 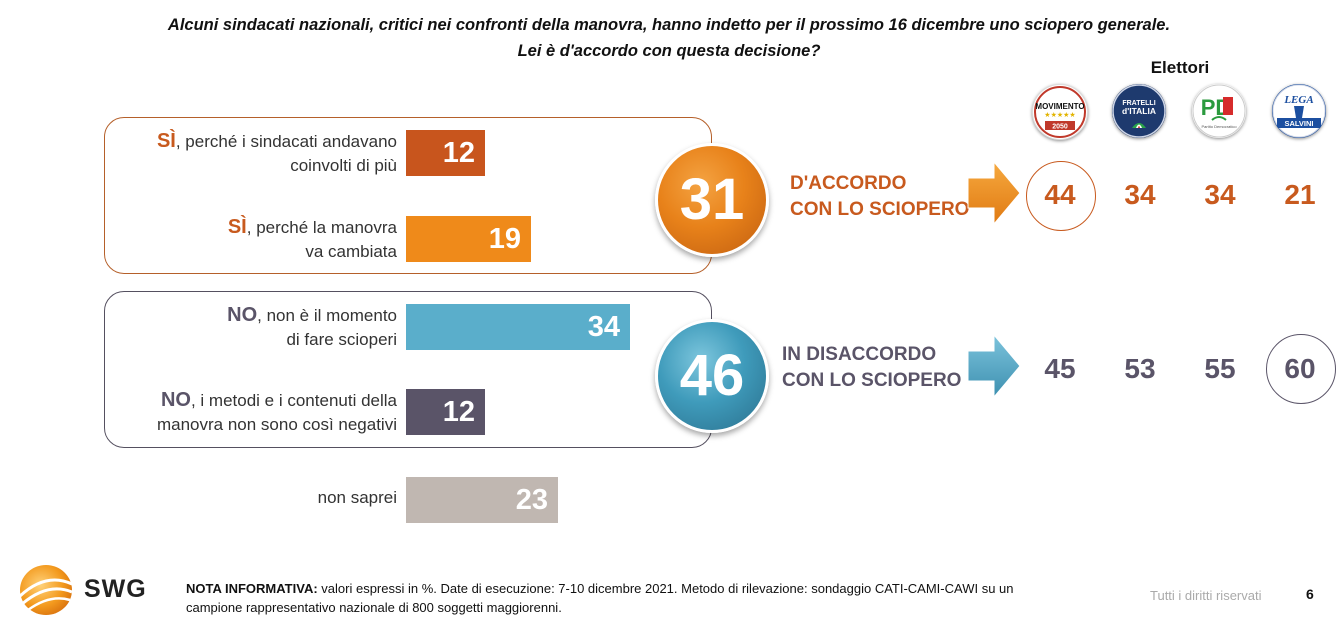 I want to click on bar-label: SÌ, perché la manovra va cambiata, so click(x=312, y=239).